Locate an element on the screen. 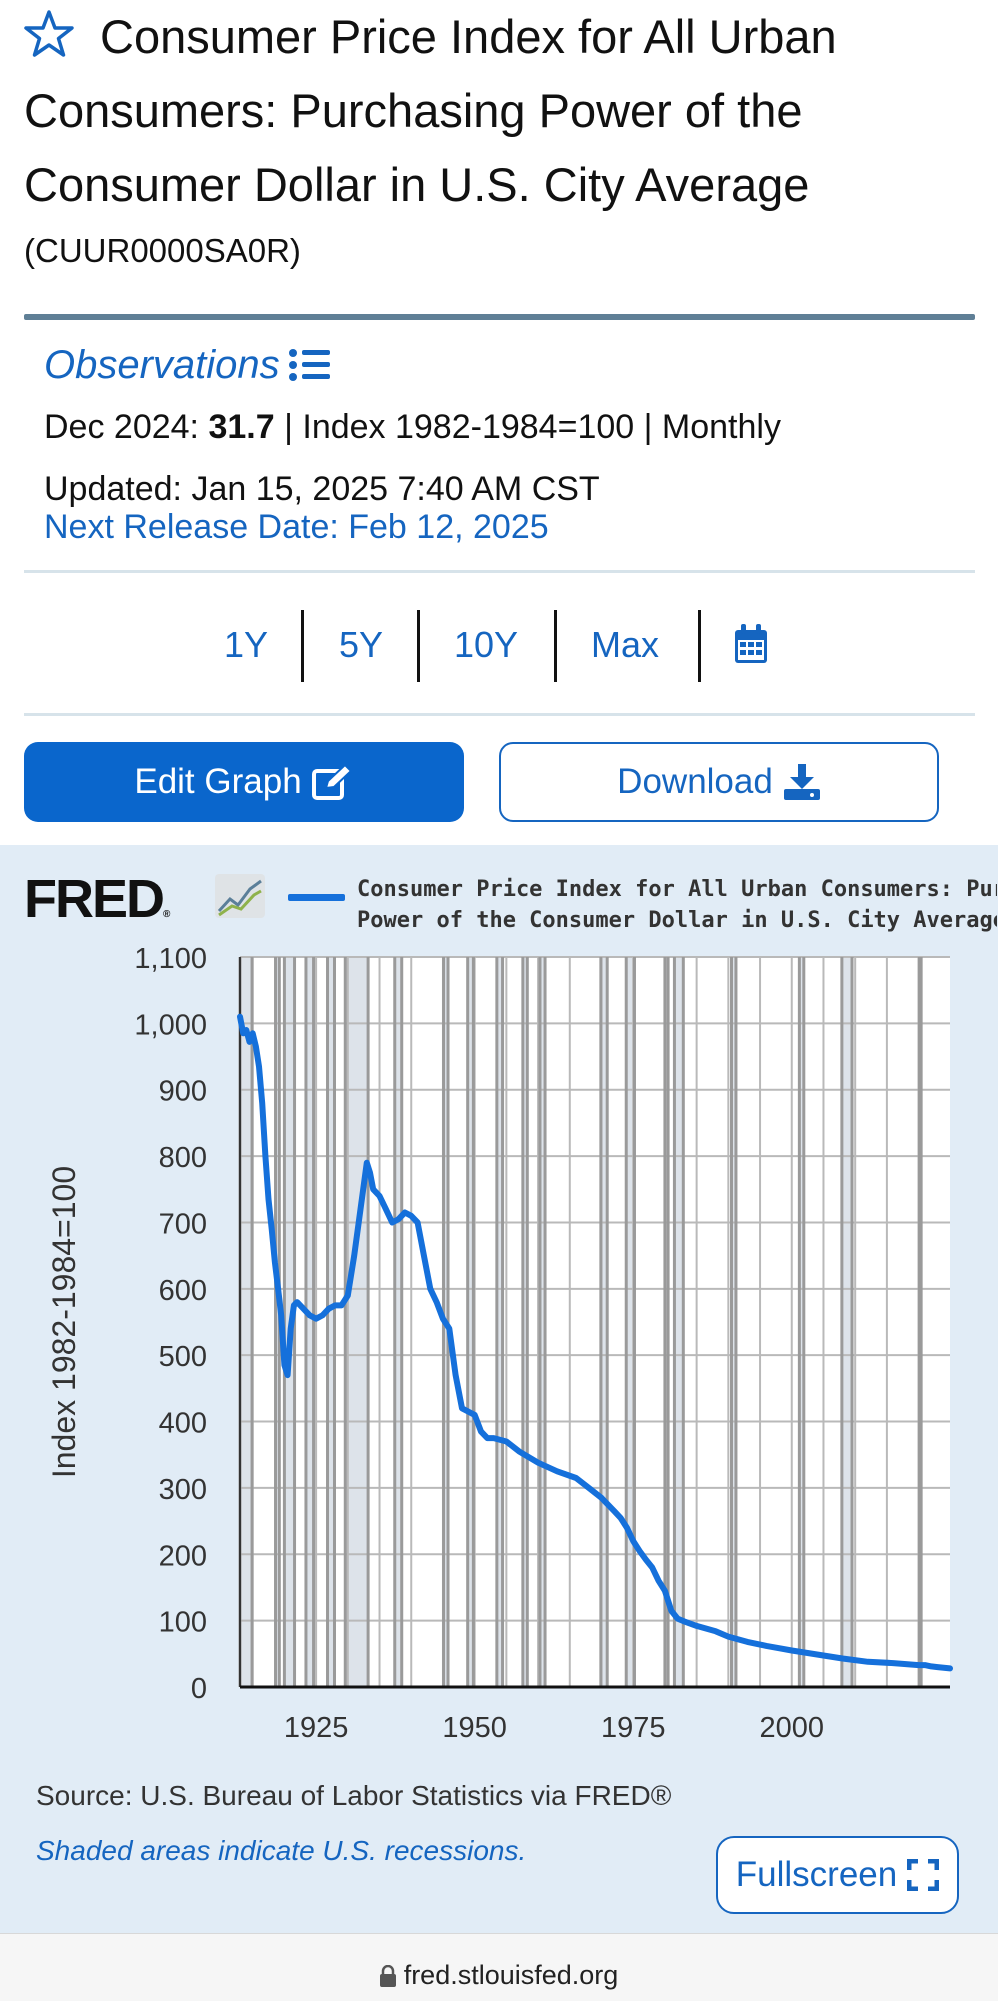 Image resolution: width=998 pixels, height=2001 pixels. legend-swatch is located at coordinates (316, 897).